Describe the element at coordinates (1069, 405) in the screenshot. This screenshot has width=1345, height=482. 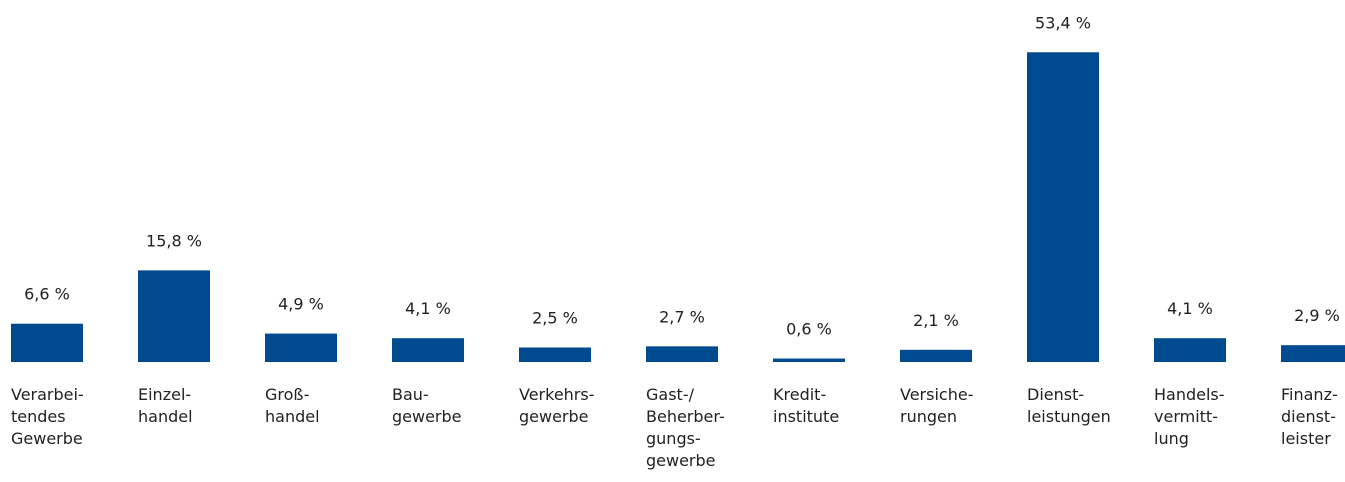
I see `category-label: Dienst-leistungen` at that location.